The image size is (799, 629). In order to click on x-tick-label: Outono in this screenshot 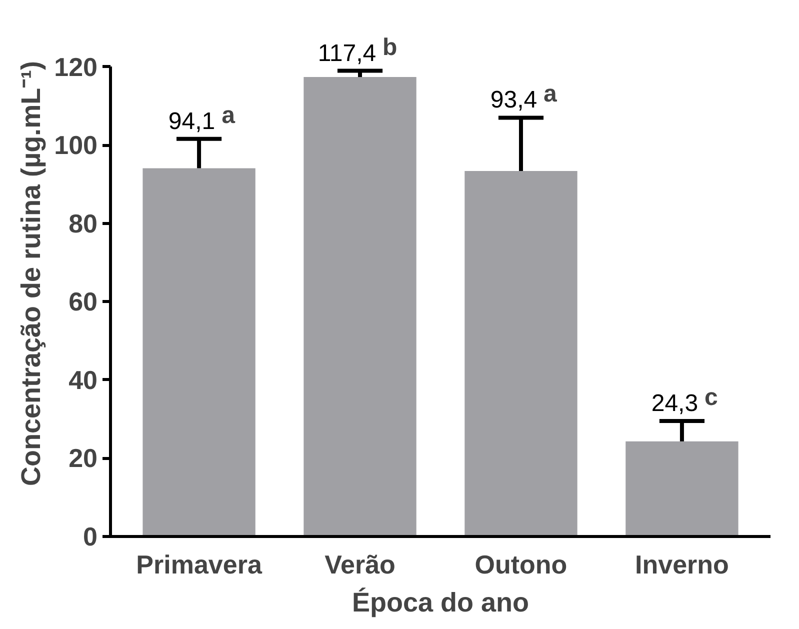, I will do `click(521, 565)`.